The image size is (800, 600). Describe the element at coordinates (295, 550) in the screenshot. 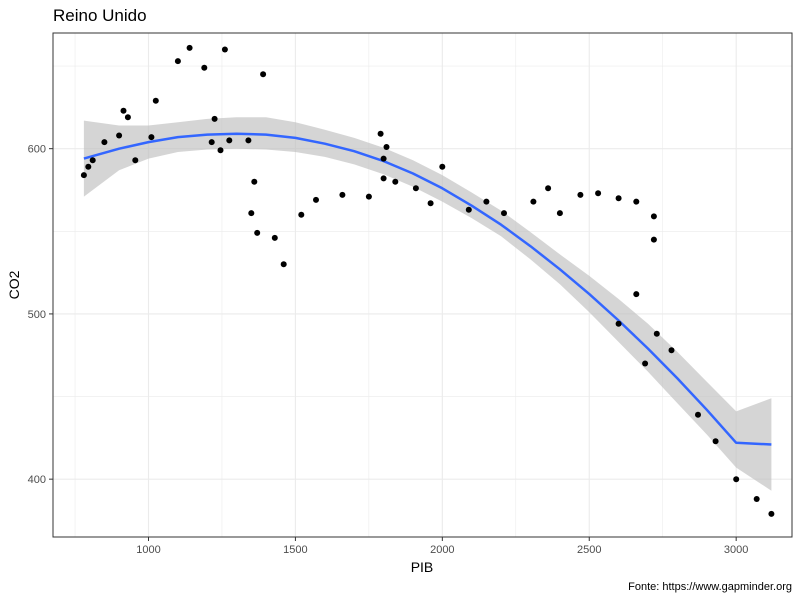

I see `x-tick-label: 1500` at that location.